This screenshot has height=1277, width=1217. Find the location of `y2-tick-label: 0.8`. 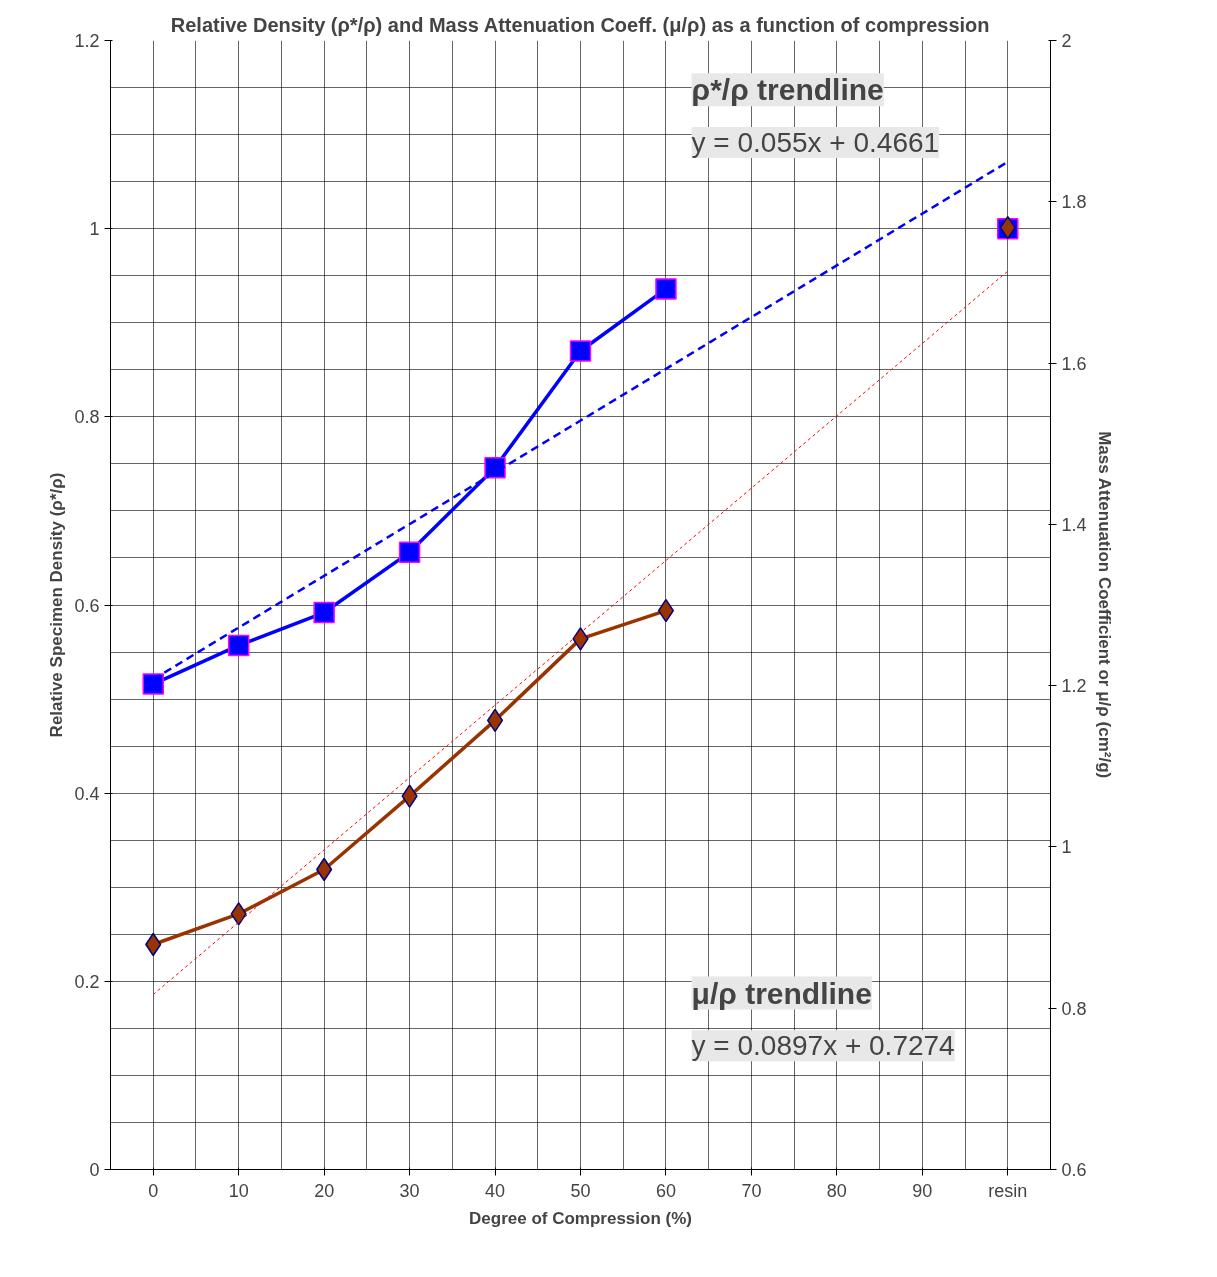

y2-tick-label: 0.8 is located at coordinates (1074, 1008).